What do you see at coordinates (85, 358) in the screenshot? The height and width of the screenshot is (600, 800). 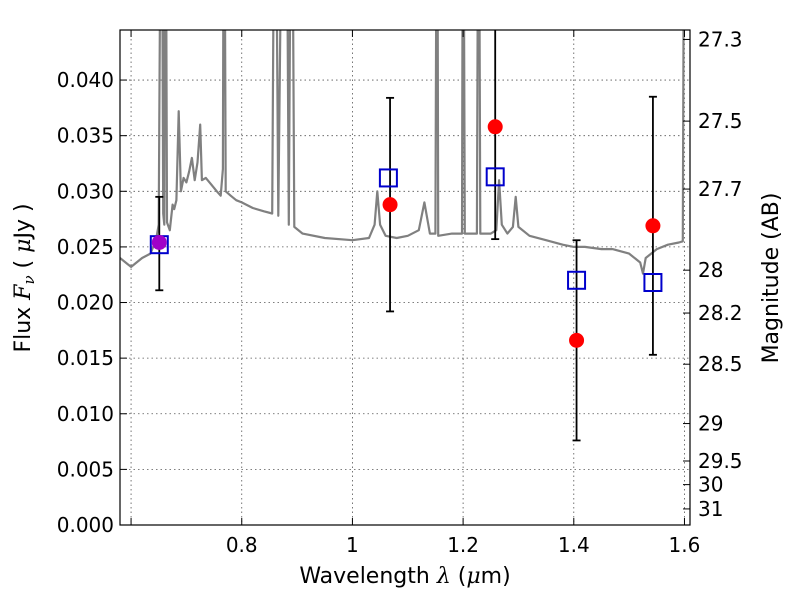 I see `y-tick-label: 0.015` at bounding box center [85, 358].